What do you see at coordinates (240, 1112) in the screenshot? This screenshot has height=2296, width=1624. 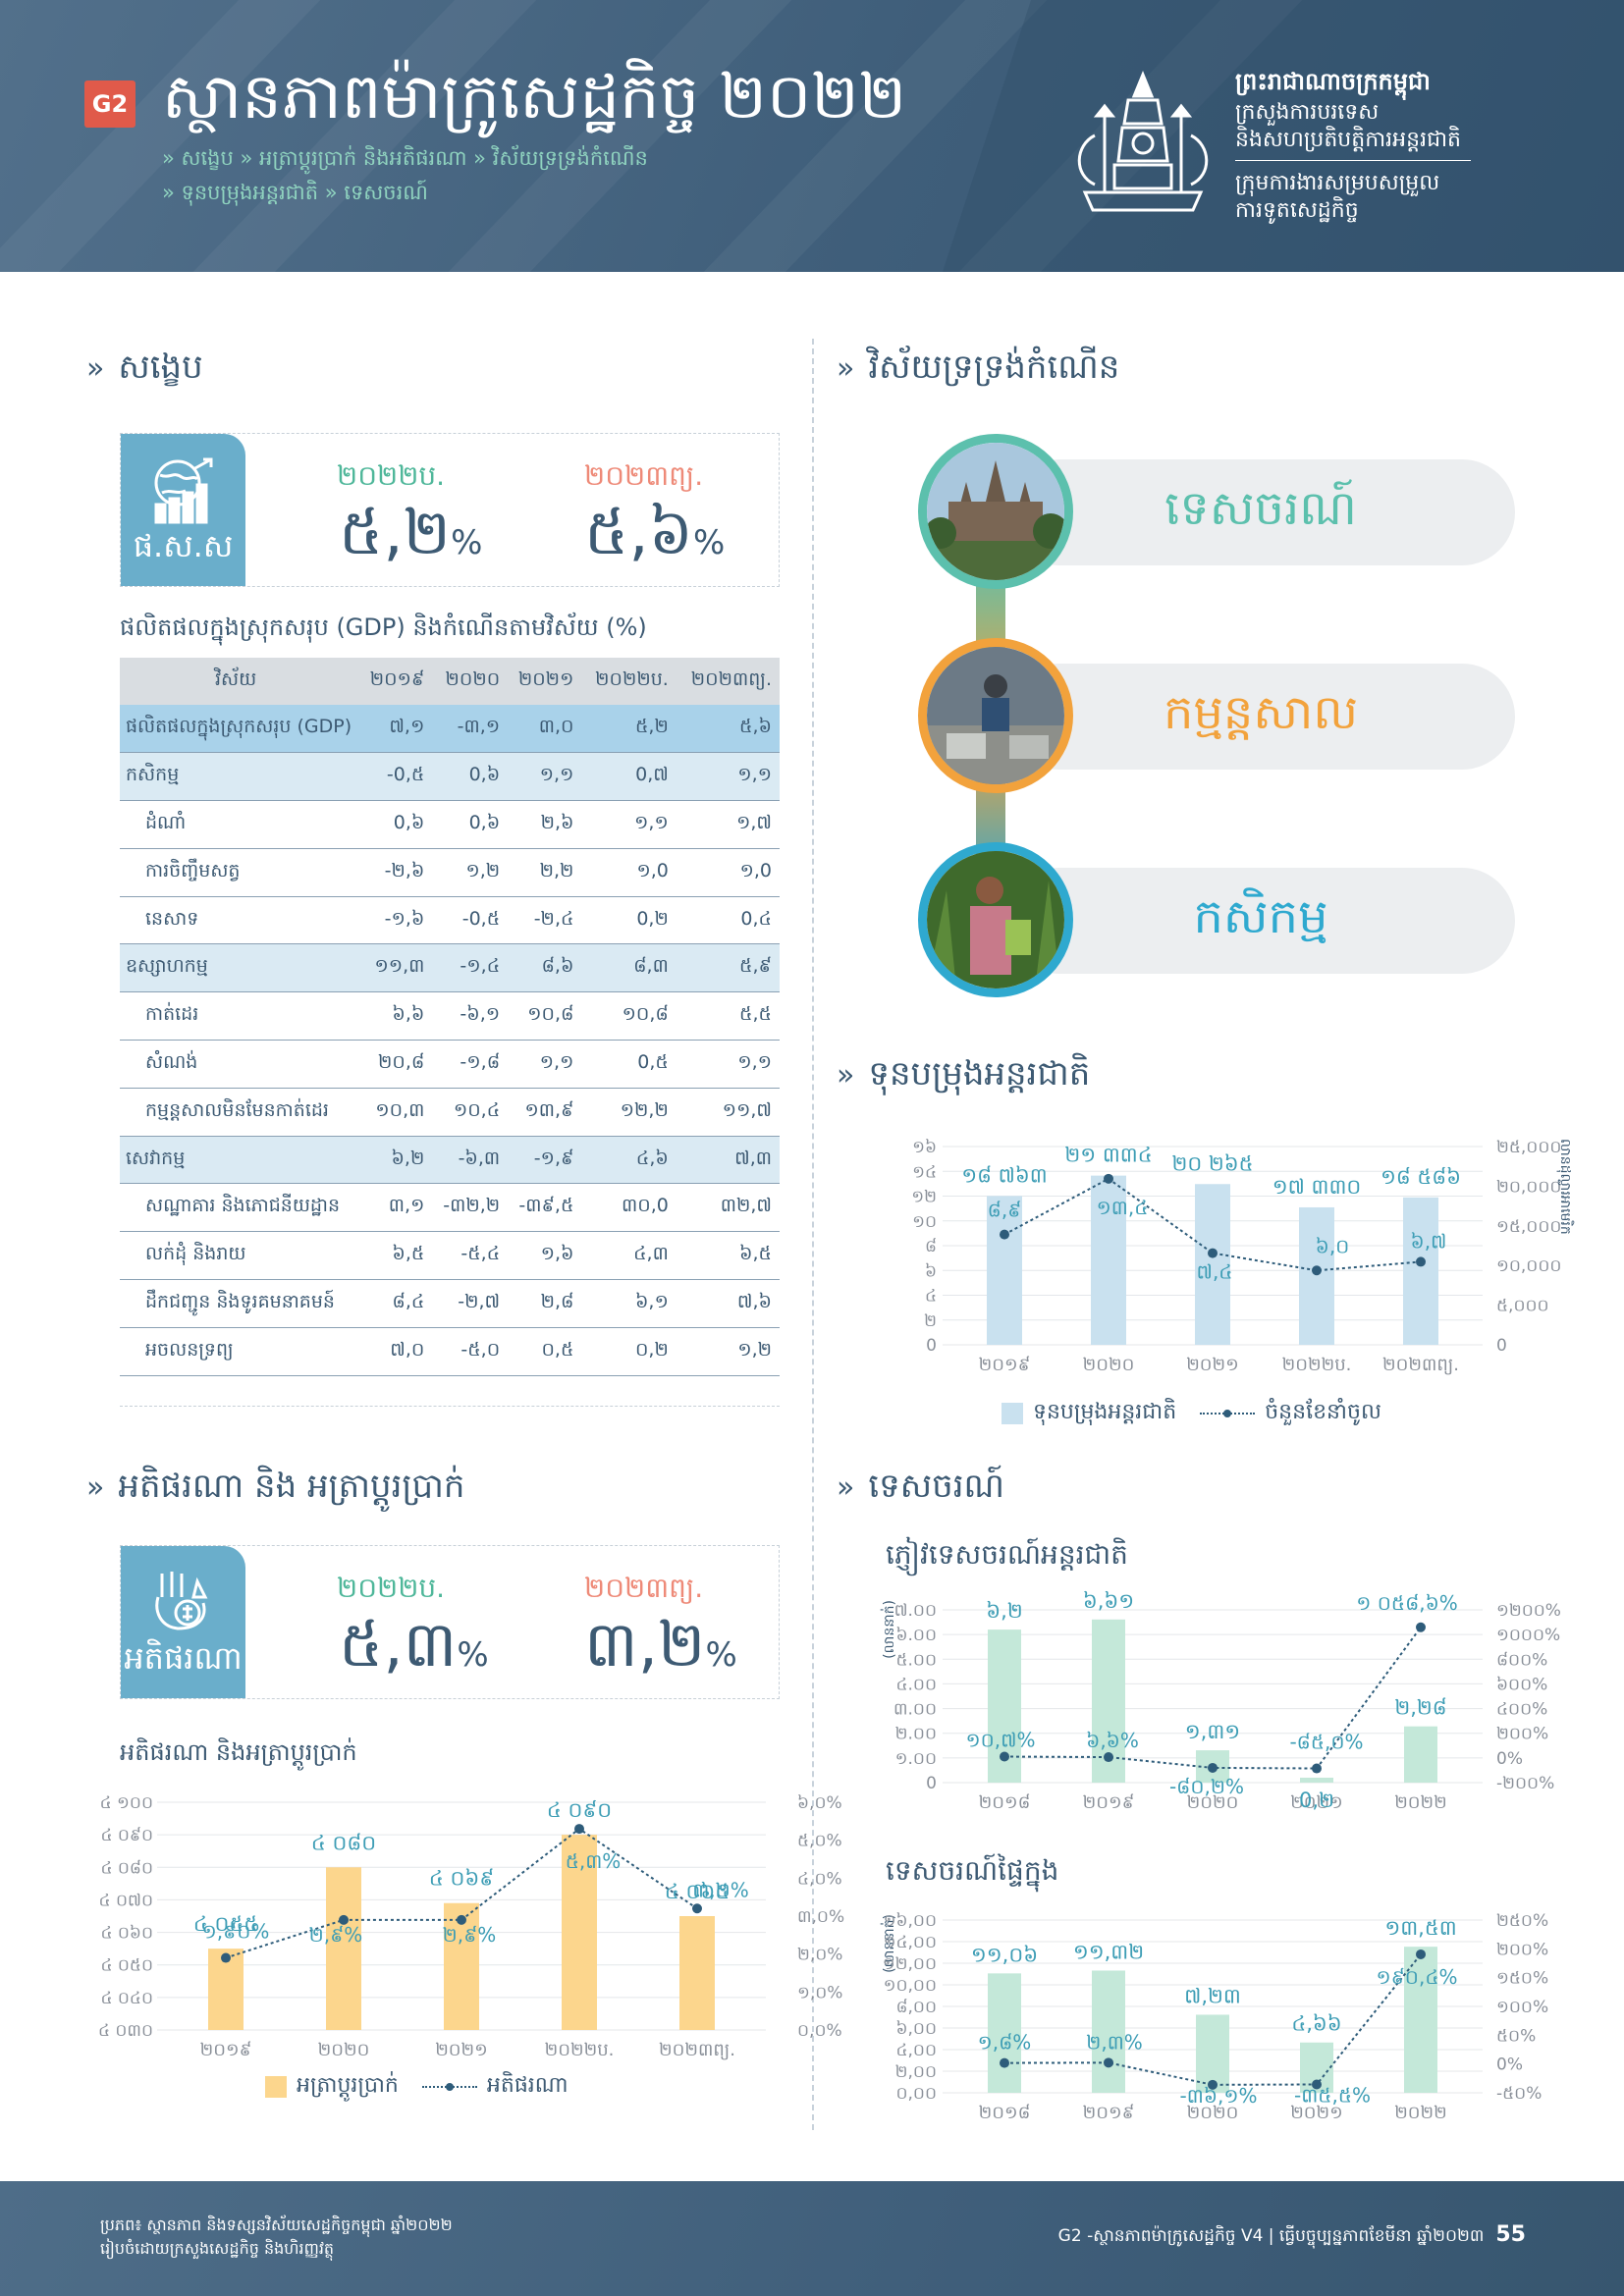 I see `row-label: កម្មន្តសាលមិនមែនកាត់ដេរ` at bounding box center [240, 1112].